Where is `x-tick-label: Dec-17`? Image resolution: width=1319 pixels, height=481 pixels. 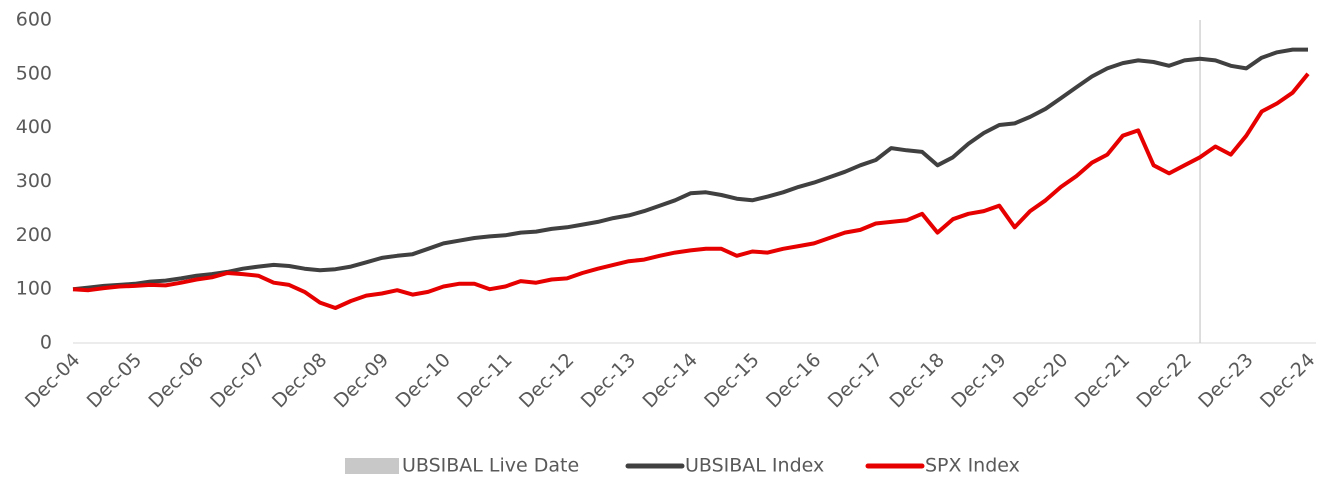
x-tick-label: Dec-17 is located at coordinates (856, 381).